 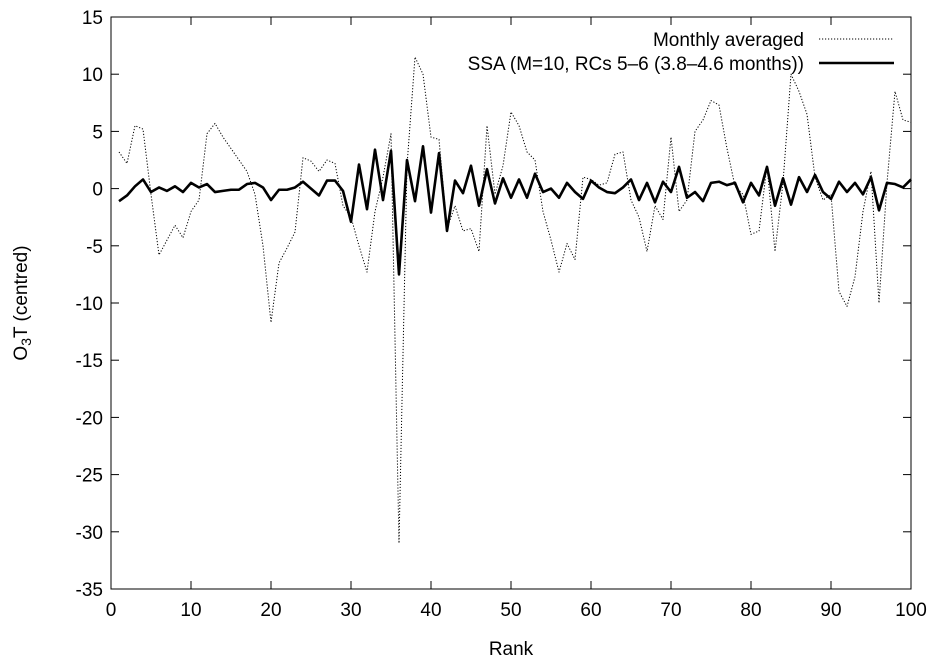 I want to click on x-tick-label: 80, so click(x=750, y=610).